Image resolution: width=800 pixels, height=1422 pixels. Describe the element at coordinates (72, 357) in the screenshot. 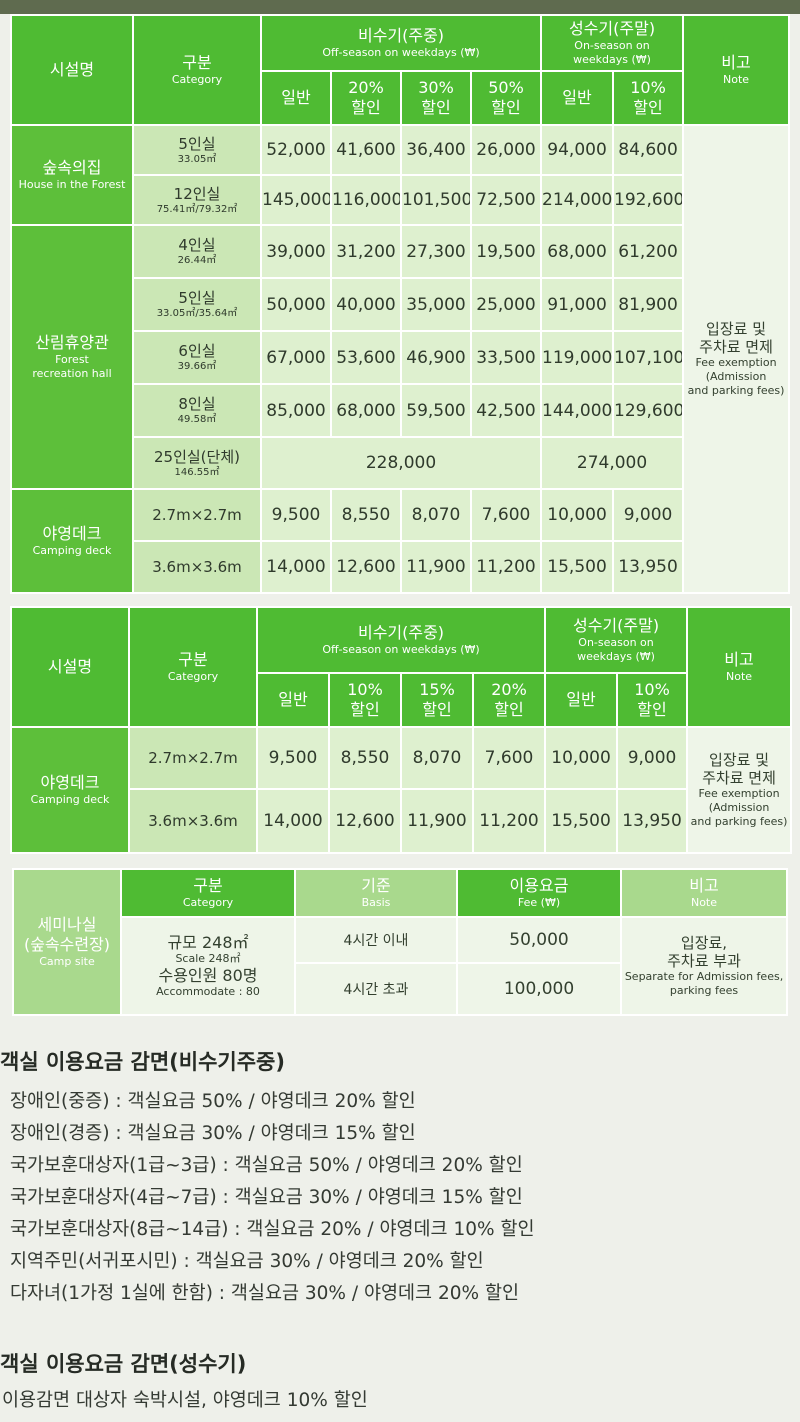

I see `facility-recreation-hall: 산림휴양관 Forest recreation hall` at that location.